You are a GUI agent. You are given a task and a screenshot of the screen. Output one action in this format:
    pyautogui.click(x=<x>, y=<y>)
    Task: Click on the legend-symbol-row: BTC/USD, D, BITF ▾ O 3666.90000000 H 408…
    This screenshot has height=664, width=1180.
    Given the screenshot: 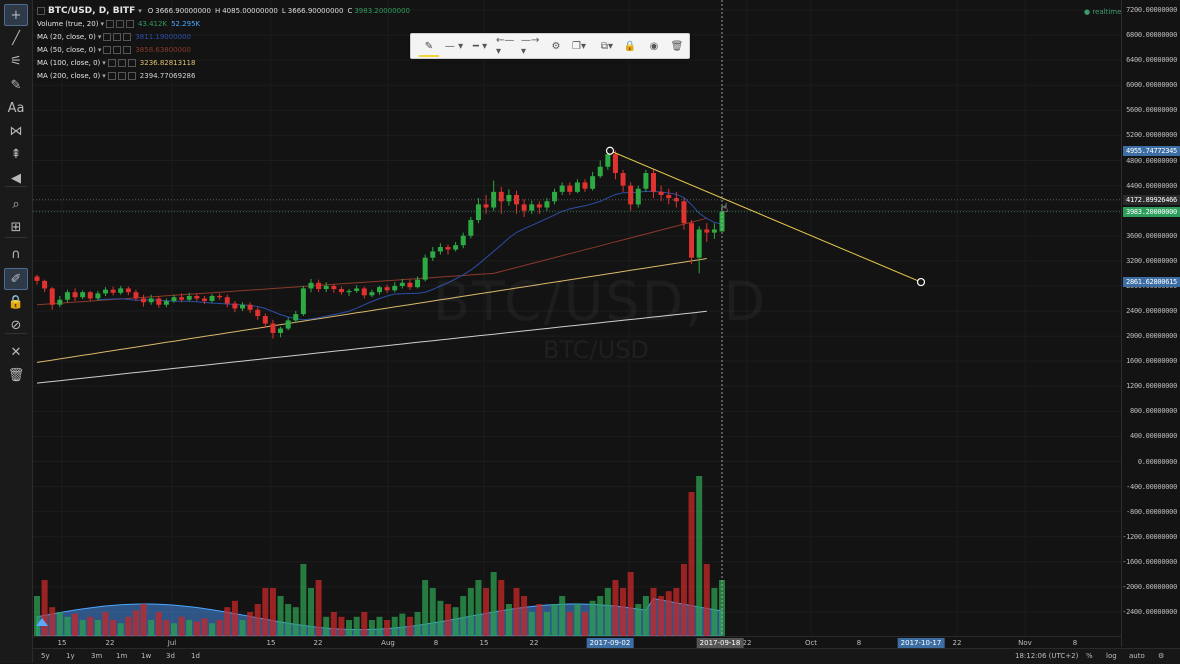 What is the action you would take?
    pyautogui.click(x=223, y=11)
    